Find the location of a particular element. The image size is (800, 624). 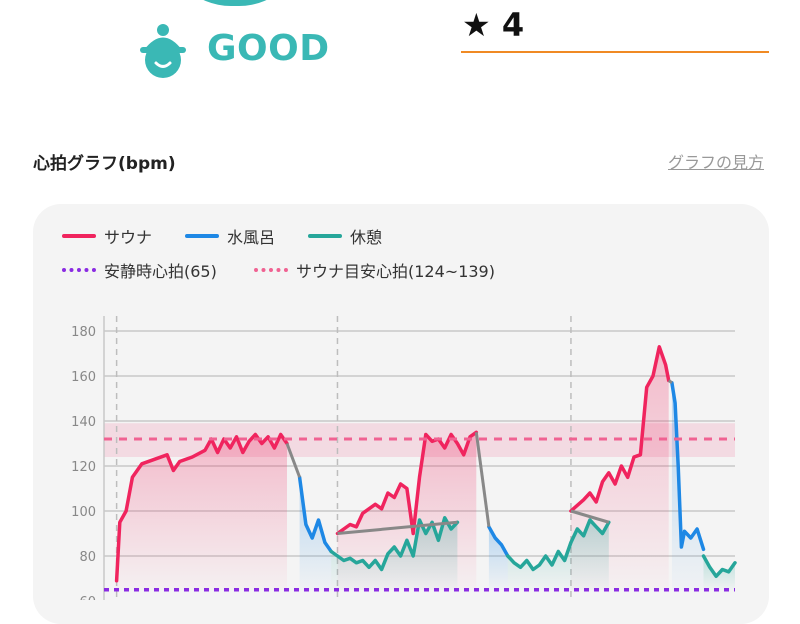

graph-guide-link: グラフの見方 is located at coordinates (716, 162).